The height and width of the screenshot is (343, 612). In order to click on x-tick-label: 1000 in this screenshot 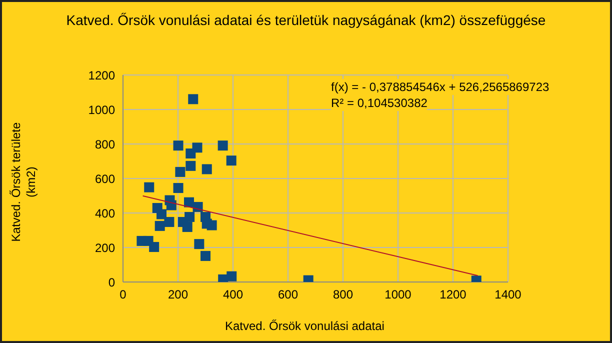, I will do `click(398, 295)`.